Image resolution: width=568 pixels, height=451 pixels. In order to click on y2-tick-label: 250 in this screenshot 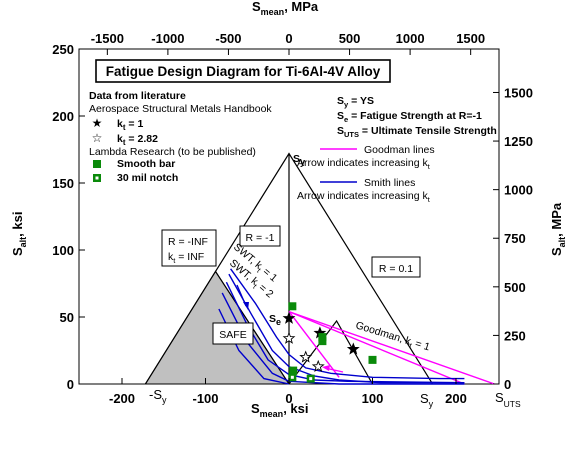, I will do `click(515, 335)`.